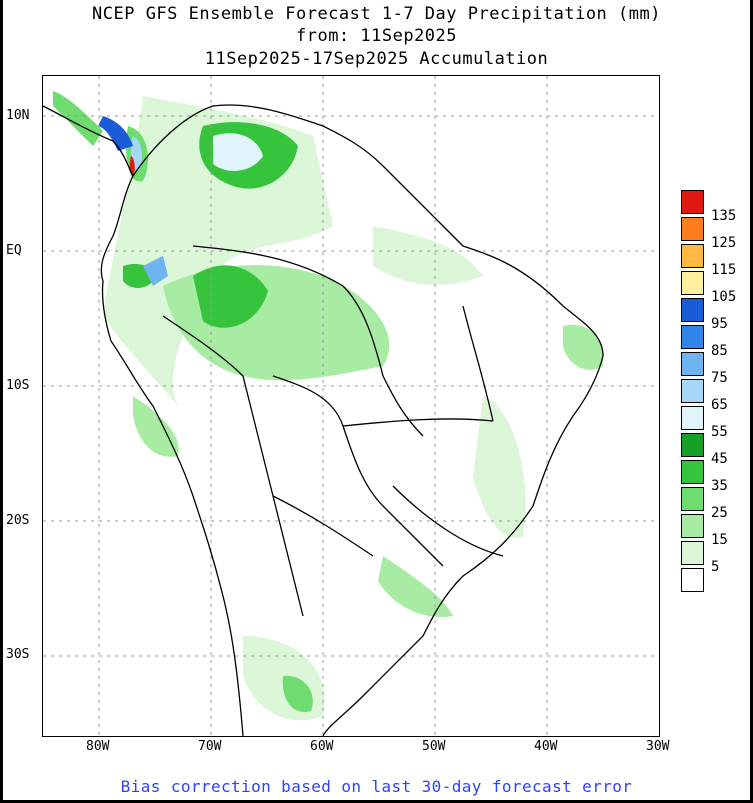  Describe the element at coordinates (719, 432) in the screenshot. I see `legend-label: 55` at that location.